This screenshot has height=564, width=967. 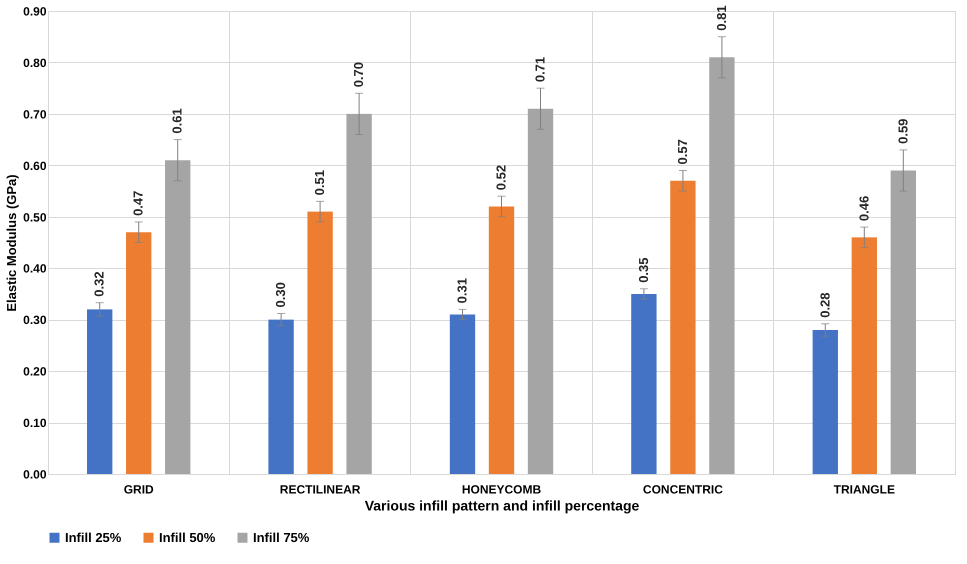 I want to click on data-label: 0.28, so click(x=824, y=305).